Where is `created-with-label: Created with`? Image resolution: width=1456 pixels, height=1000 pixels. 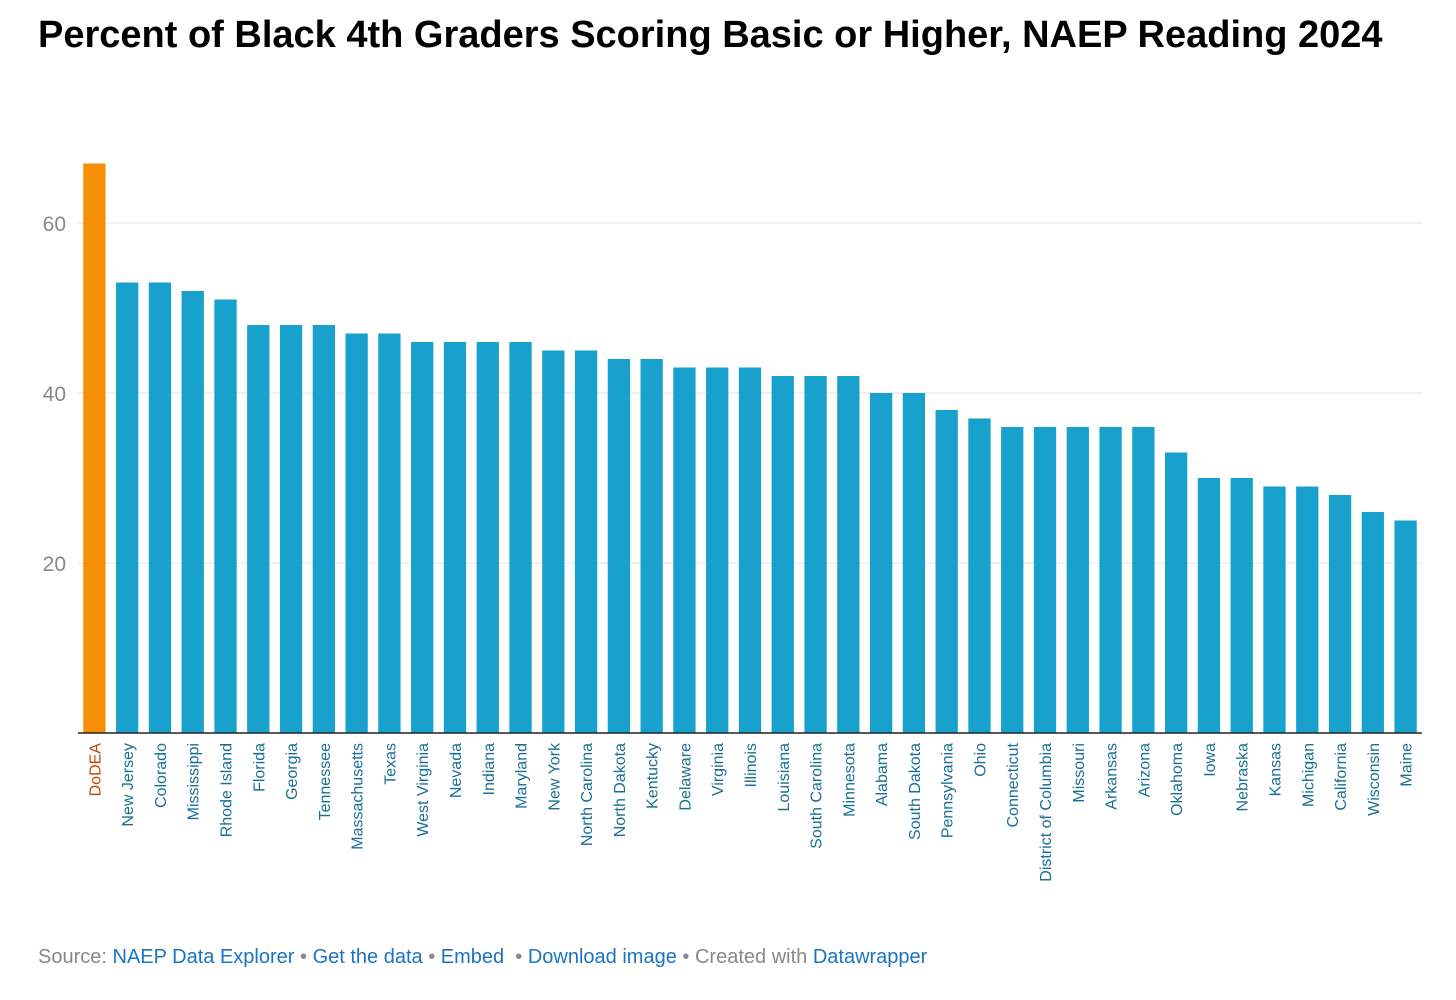
created-with-label: Created with is located at coordinates (751, 957).